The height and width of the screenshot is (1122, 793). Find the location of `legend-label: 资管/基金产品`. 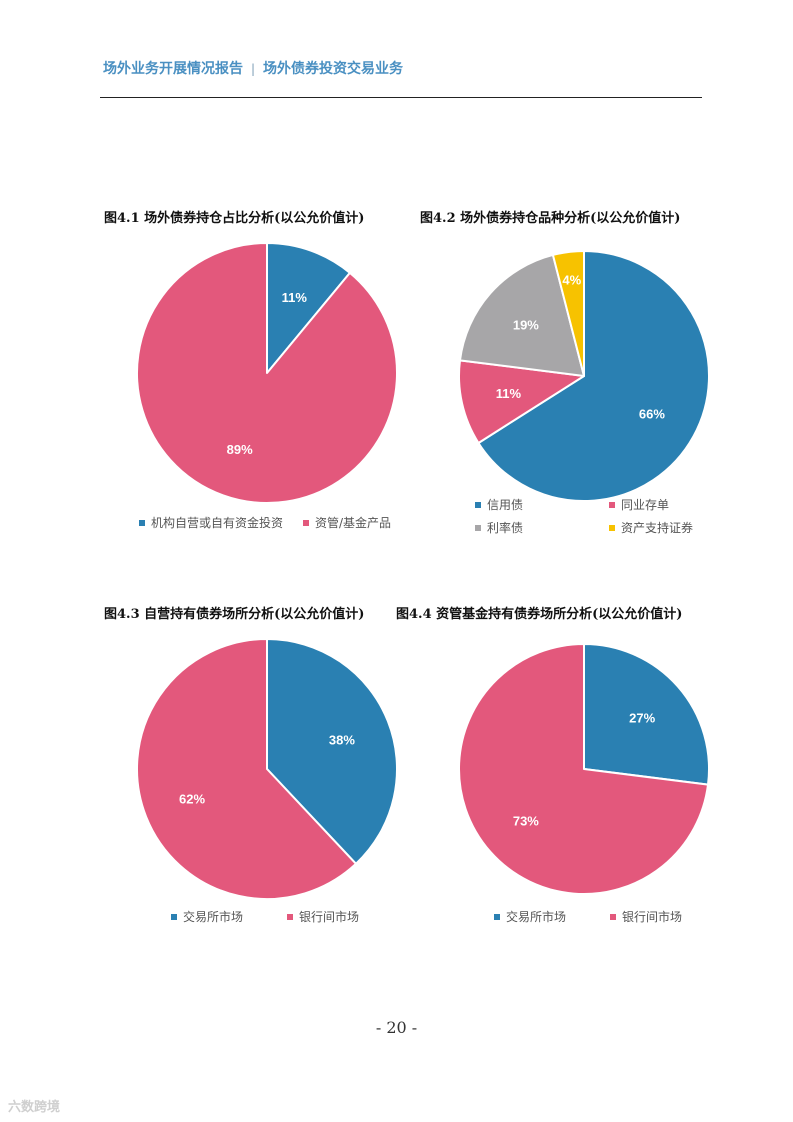

legend-label: 资管/基金产品 is located at coordinates (353, 523).